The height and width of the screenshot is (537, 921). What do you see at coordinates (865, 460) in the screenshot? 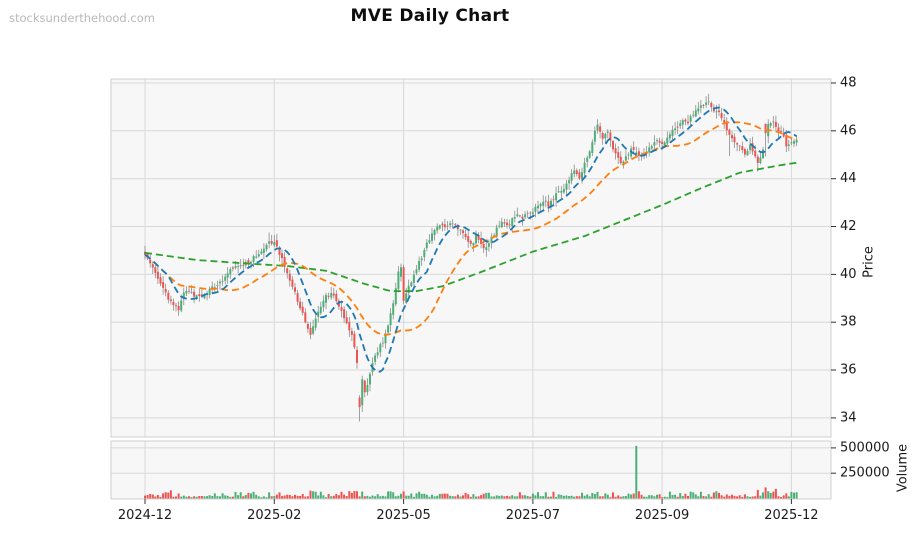
I see `volume-tick-labels: 250000 500000` at bounding box center [865, 460].